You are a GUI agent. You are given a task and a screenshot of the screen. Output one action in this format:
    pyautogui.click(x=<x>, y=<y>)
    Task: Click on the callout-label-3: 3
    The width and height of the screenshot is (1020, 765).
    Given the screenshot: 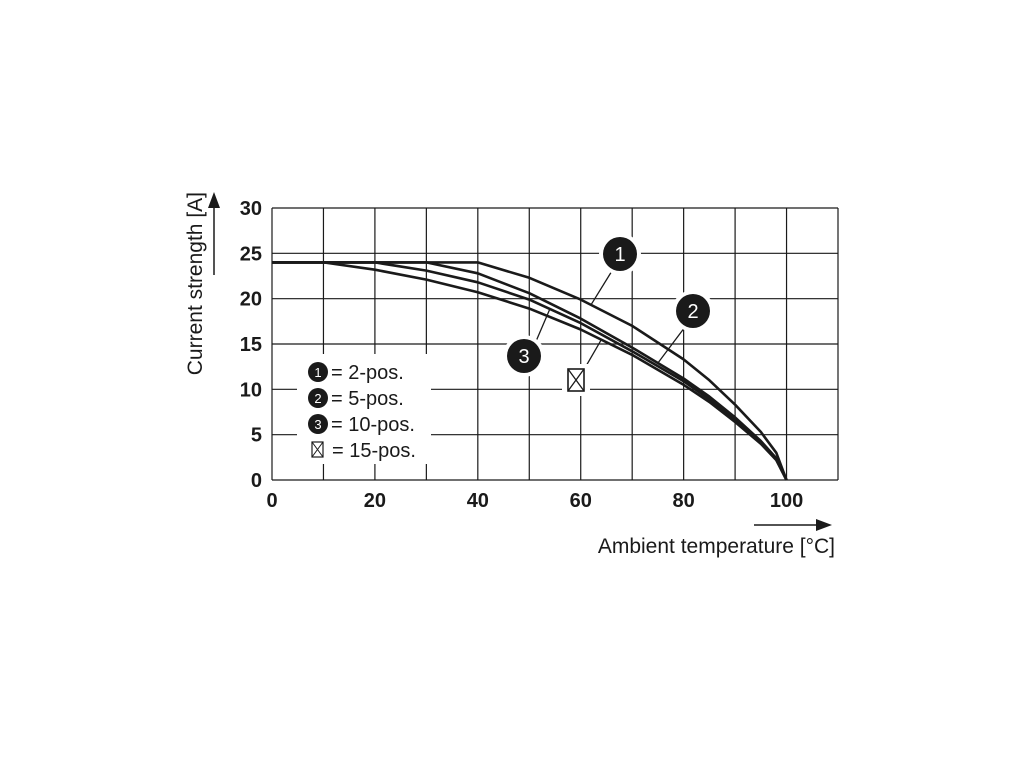 What is the action you would take?
    pyautogui.click(x=523, y=357)
    